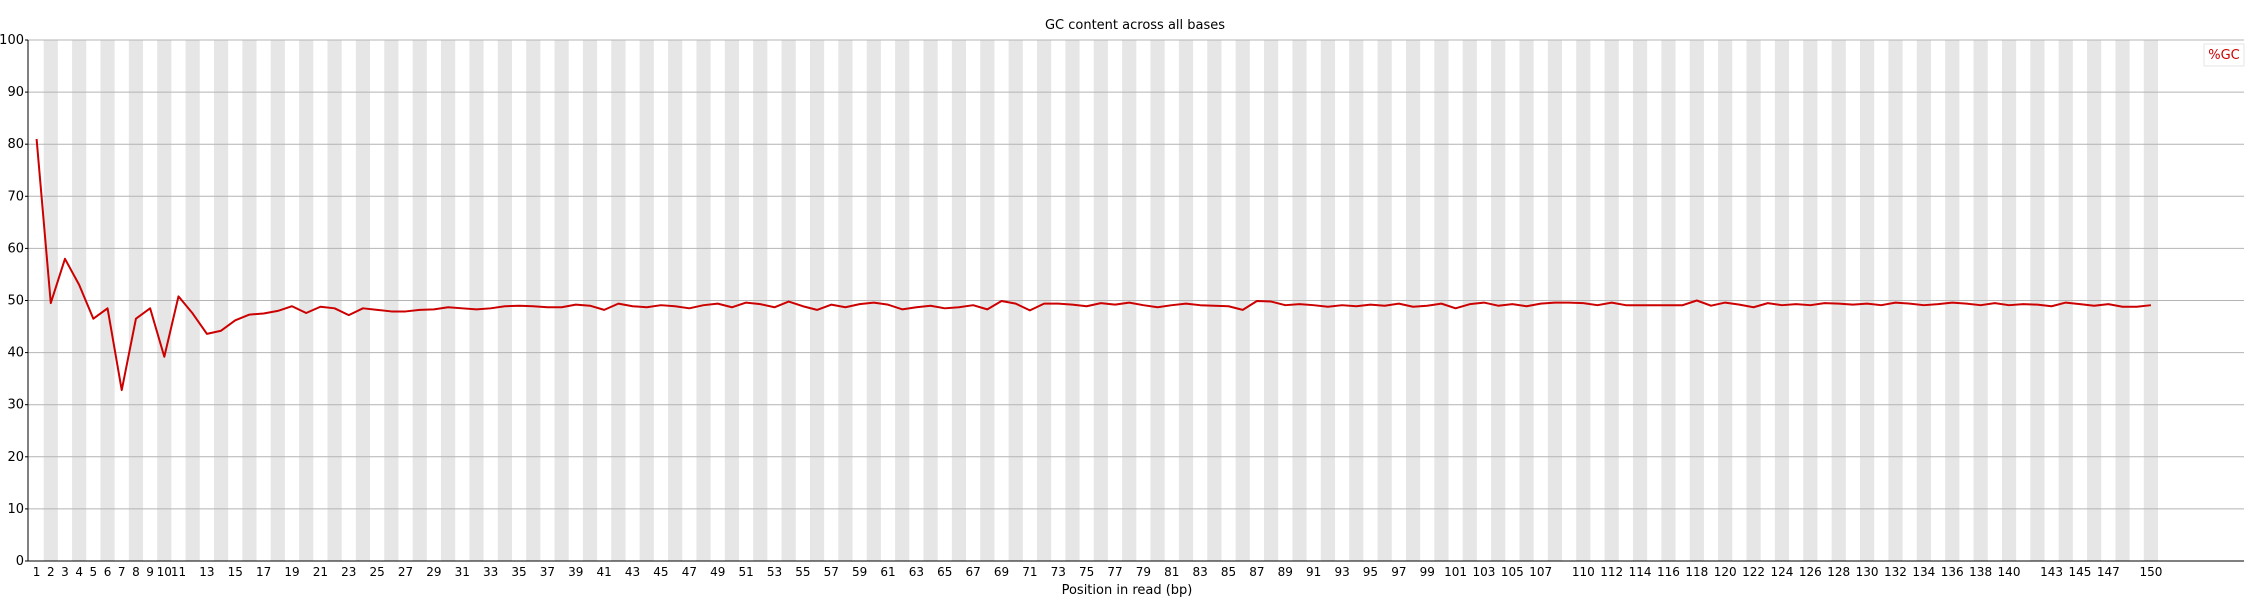  I want to click on x-tick-label: 45, so click(660, 572).